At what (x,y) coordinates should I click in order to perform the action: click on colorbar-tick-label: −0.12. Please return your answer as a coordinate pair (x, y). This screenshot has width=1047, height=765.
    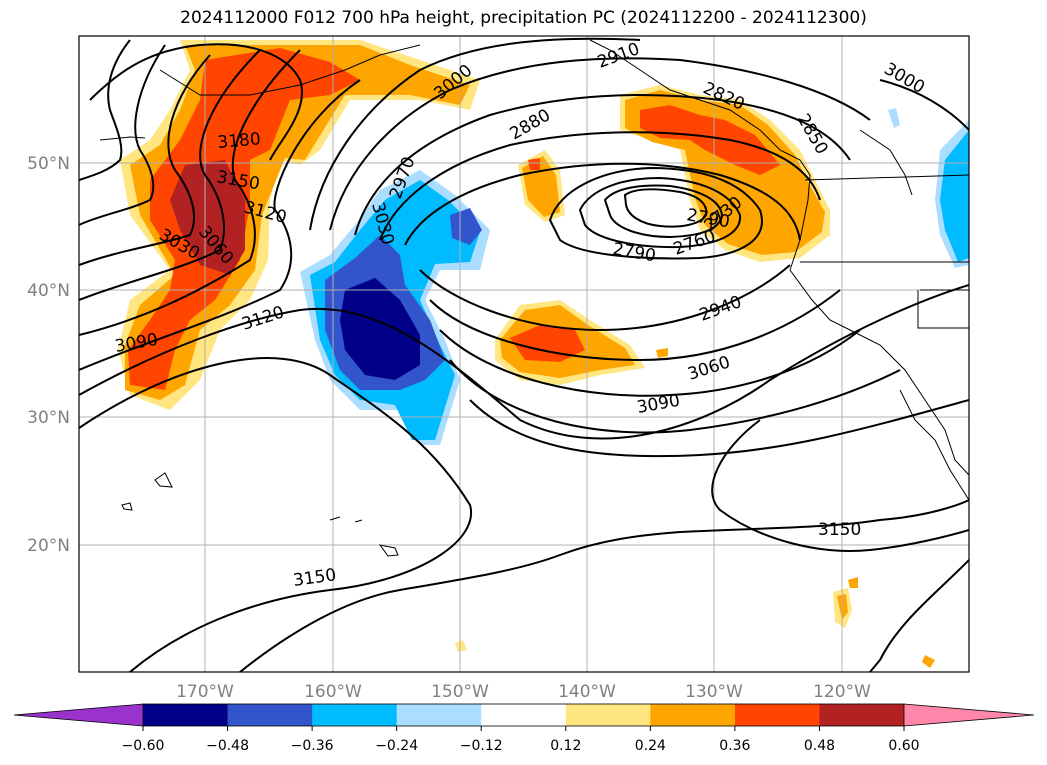
    Looking at the image, I should click on (481, 746).